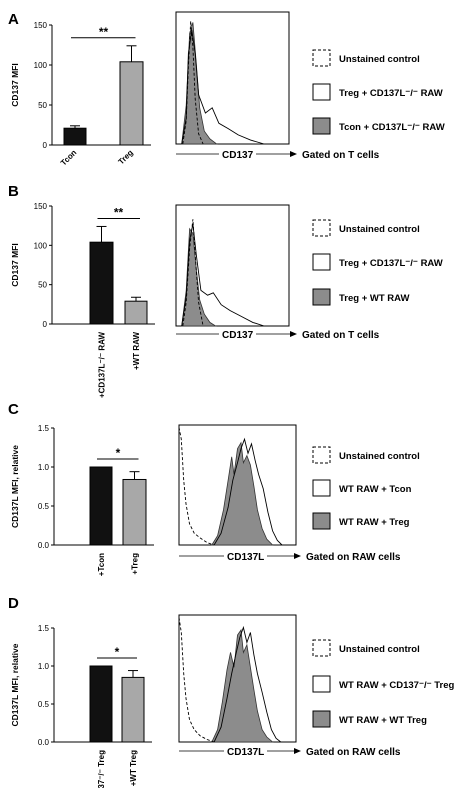  Describe the element at coordinates (133, 768) in the screenshot. I see `category-label: +WT Treg` at that location.